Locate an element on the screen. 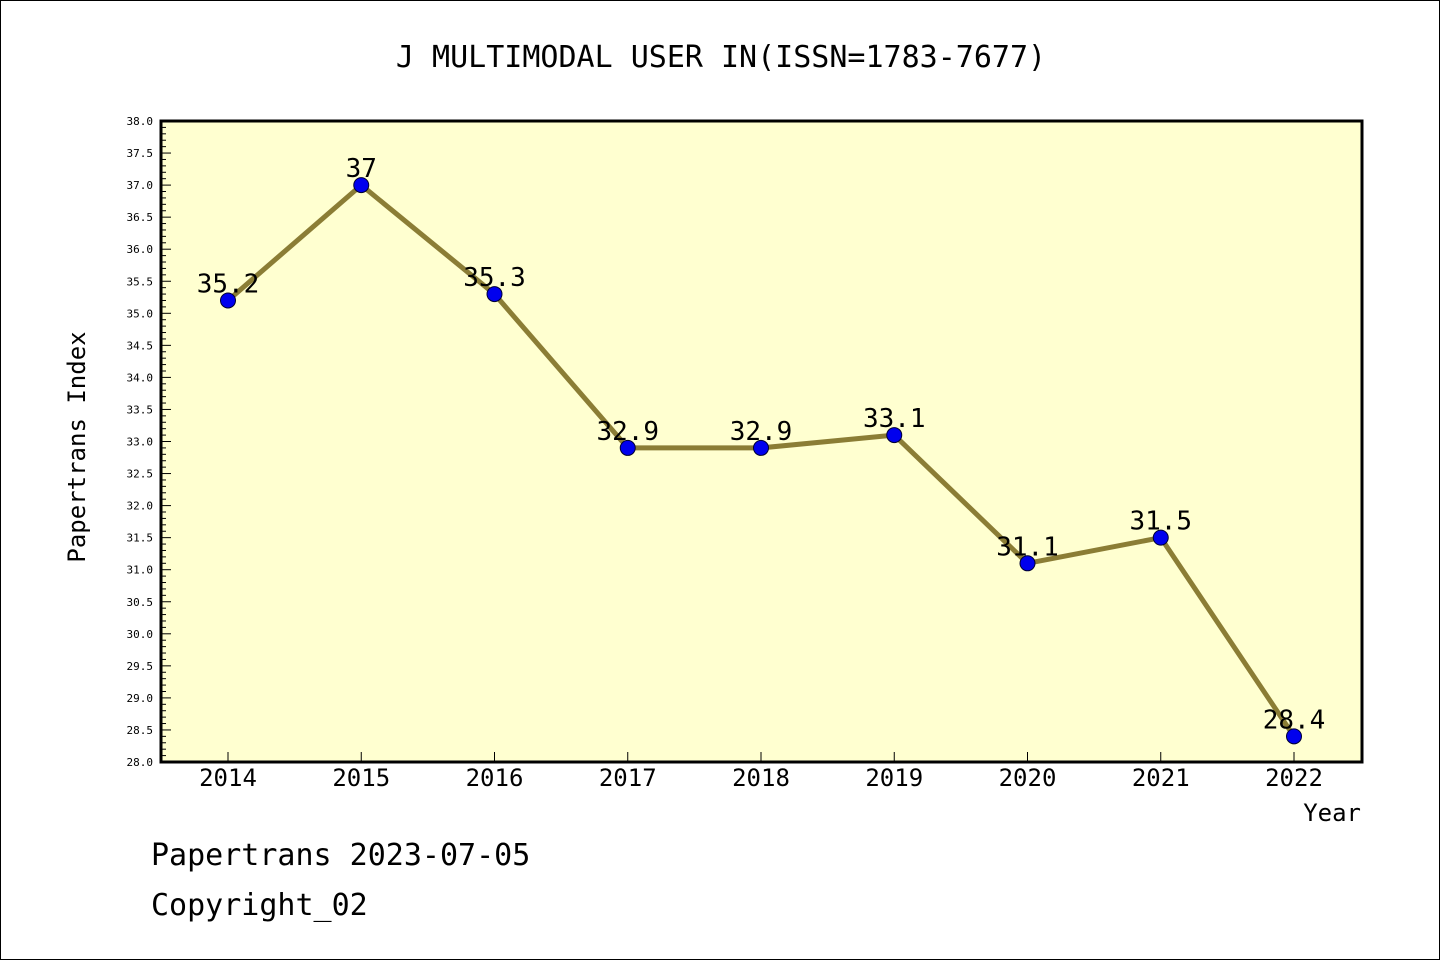 This screenshot has width=1440, height=961. x-tick-label: 2017 is located at coordinates (628, 778).